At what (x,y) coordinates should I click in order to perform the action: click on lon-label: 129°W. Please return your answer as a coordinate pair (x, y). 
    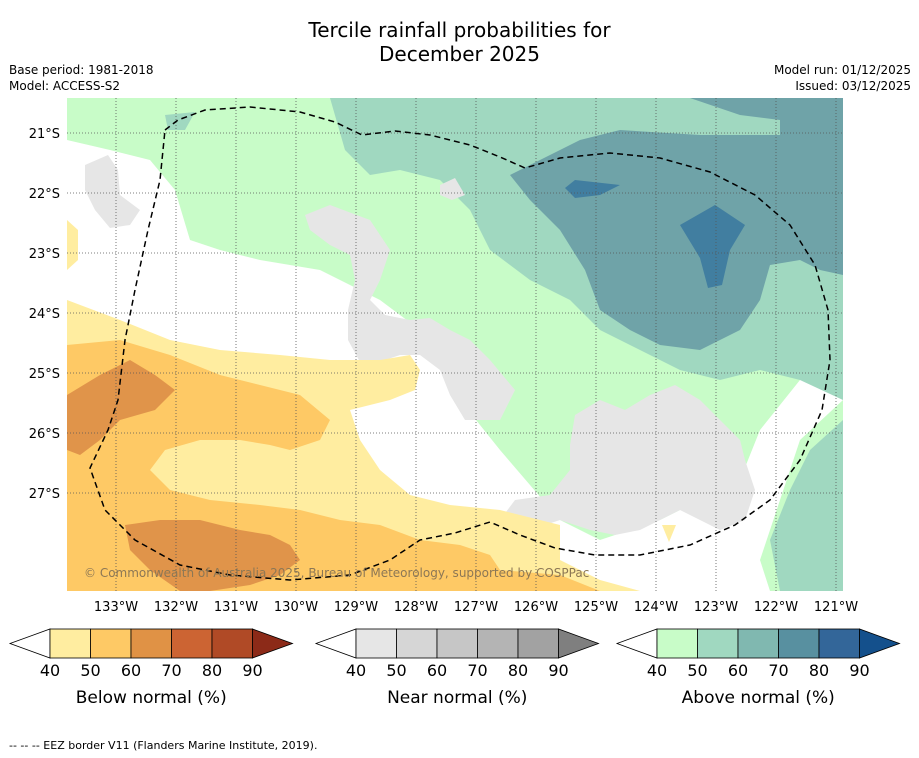
    Looking at the image, I should click on (356, 607).